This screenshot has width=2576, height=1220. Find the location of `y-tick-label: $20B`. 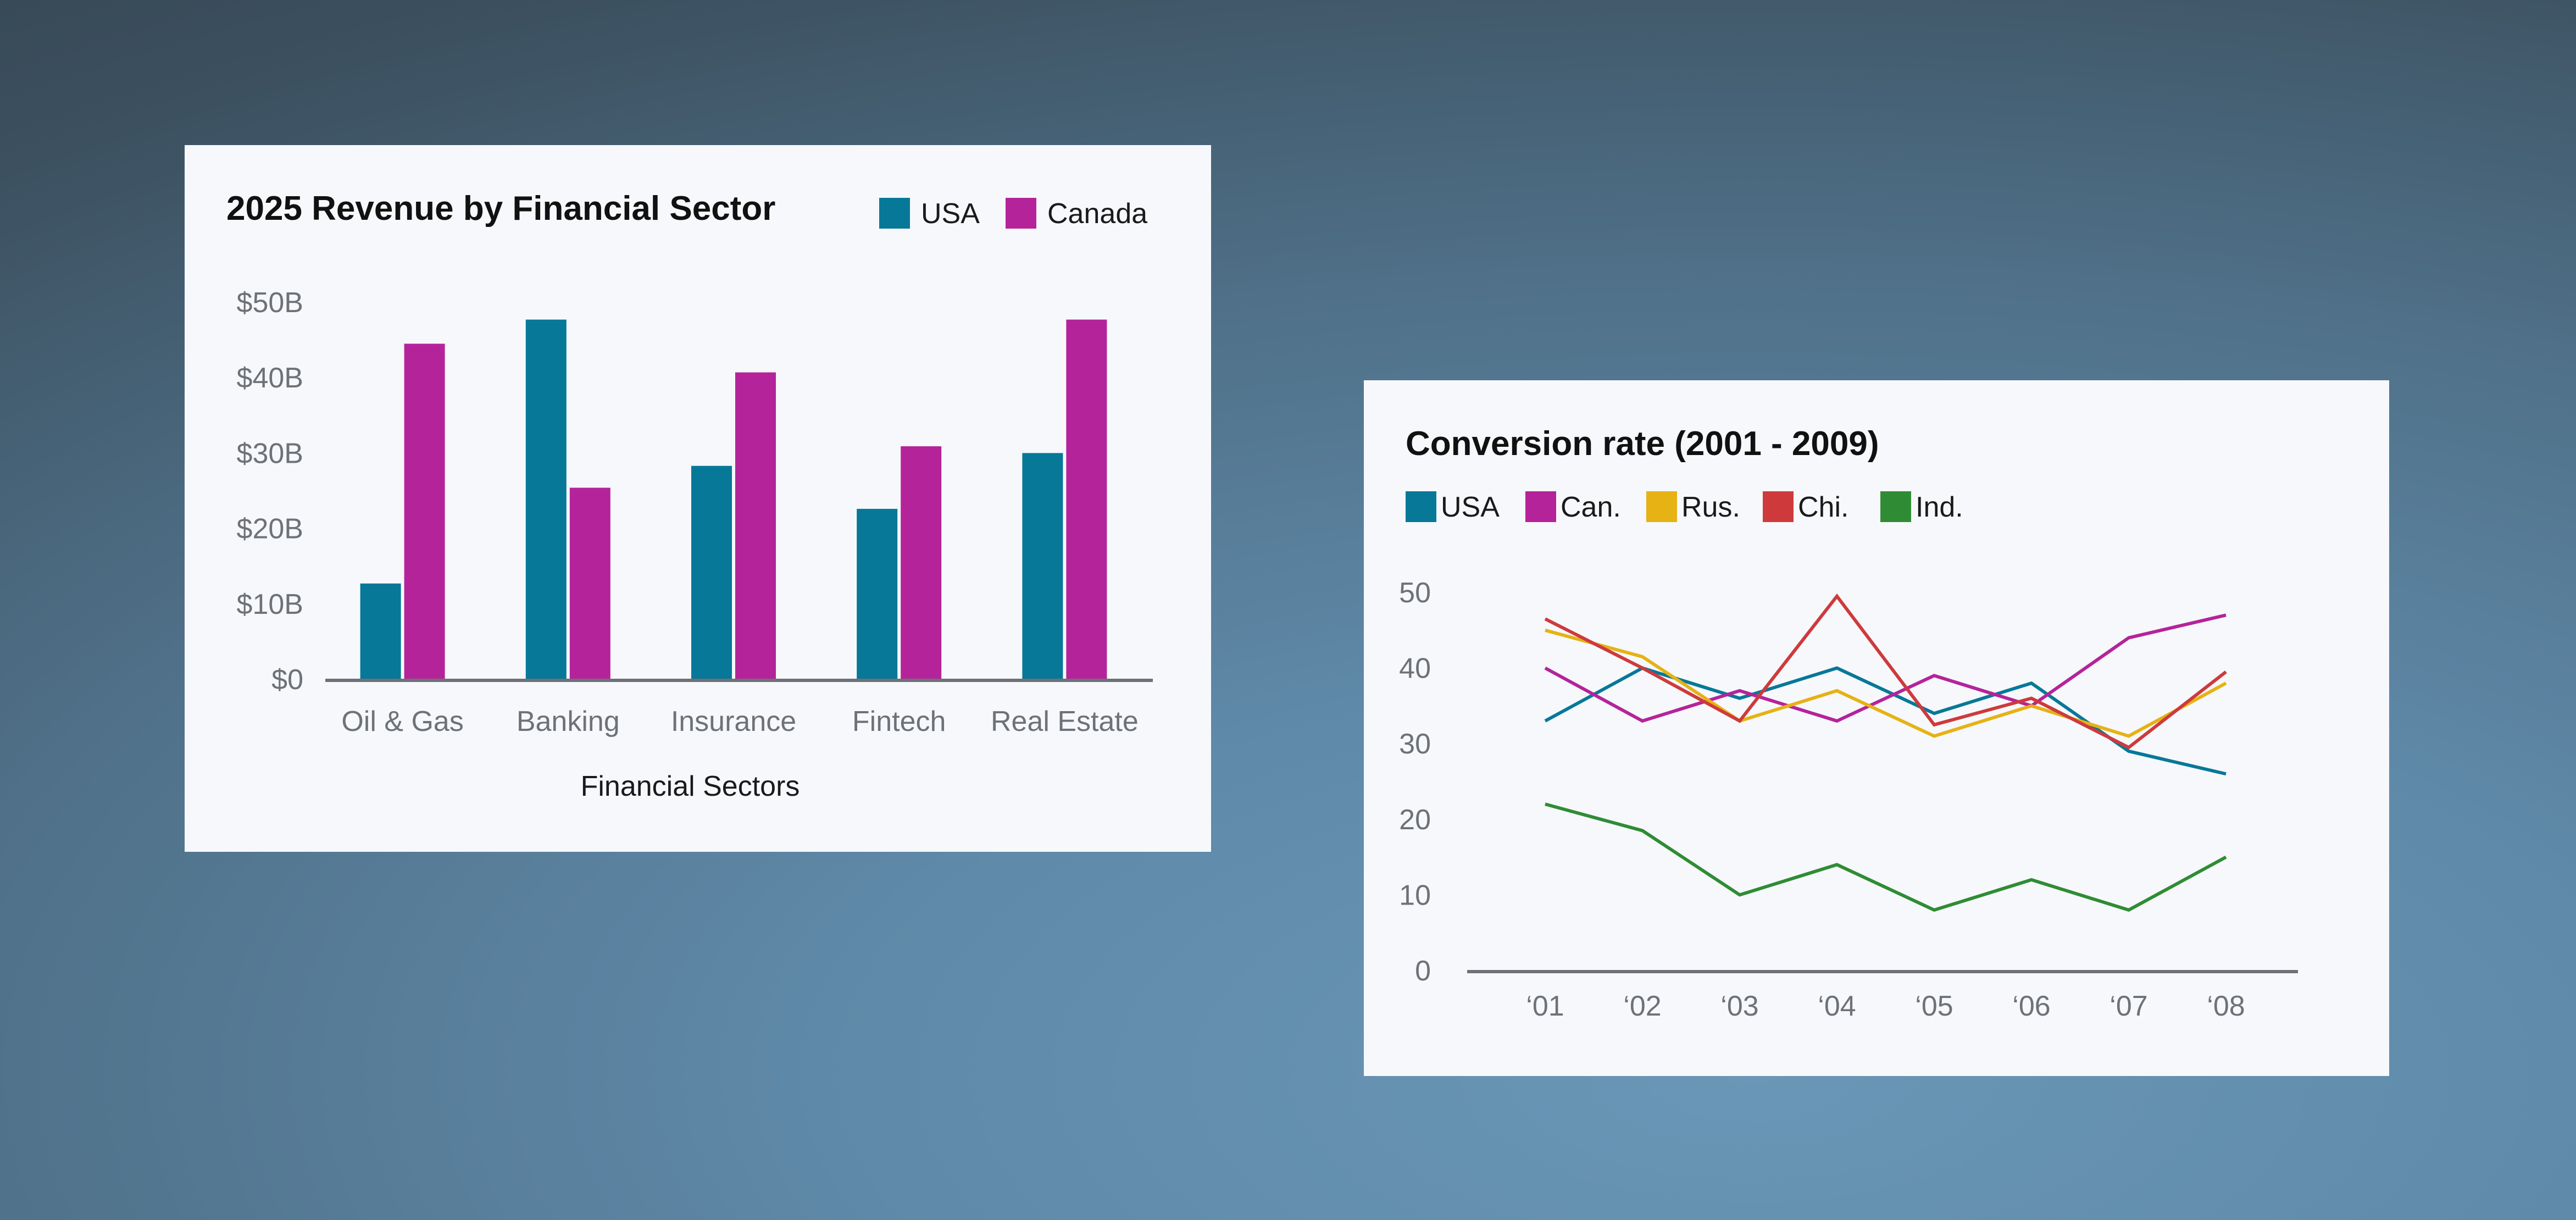

y-tick-label: $20B is located at coordinates (270, 529).